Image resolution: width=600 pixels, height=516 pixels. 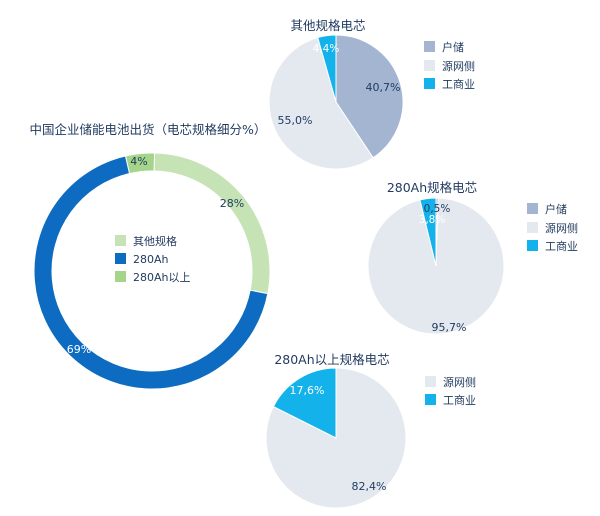 I want to click on main-legend-label-280ah: 280Ah, so click(x=151, y=259).